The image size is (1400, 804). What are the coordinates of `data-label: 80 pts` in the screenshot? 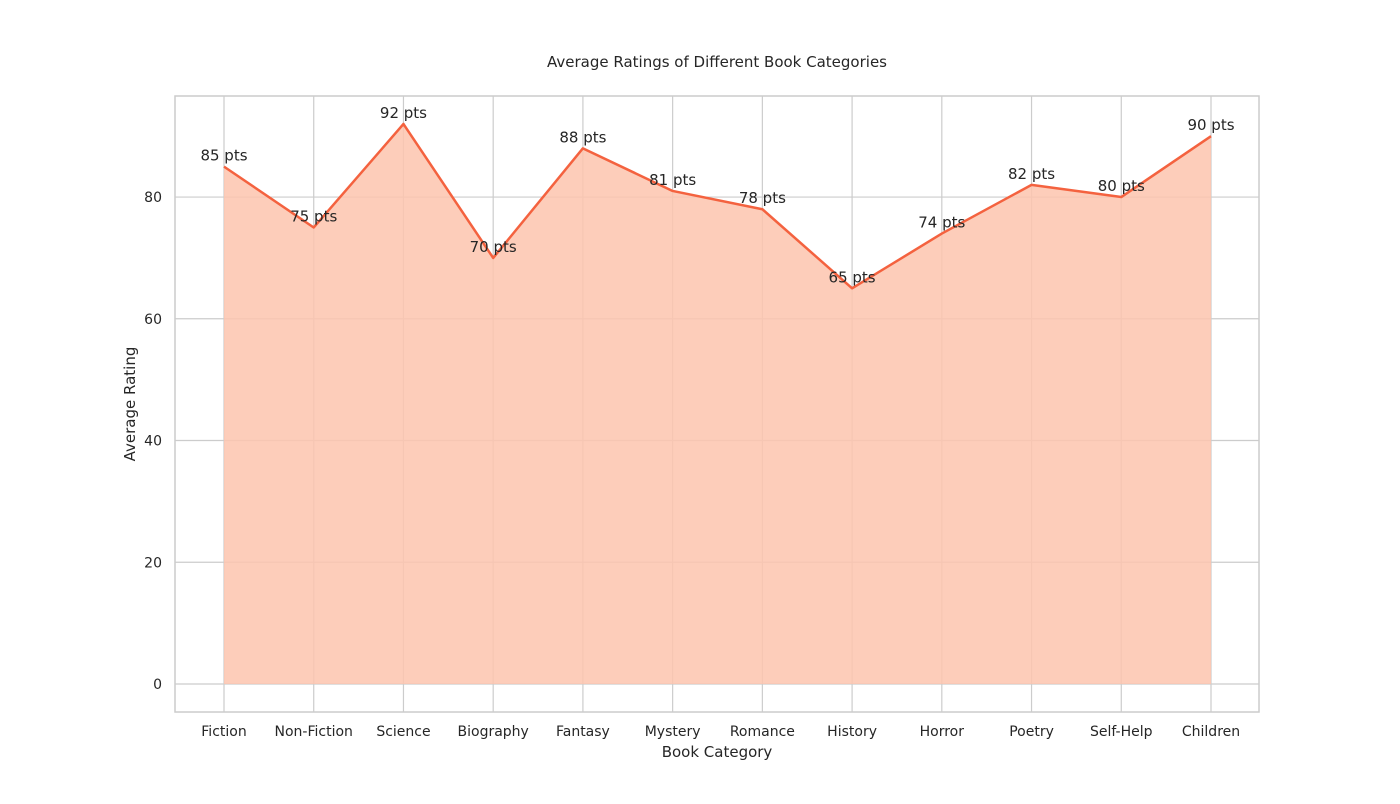 It's located at (1121, 186).